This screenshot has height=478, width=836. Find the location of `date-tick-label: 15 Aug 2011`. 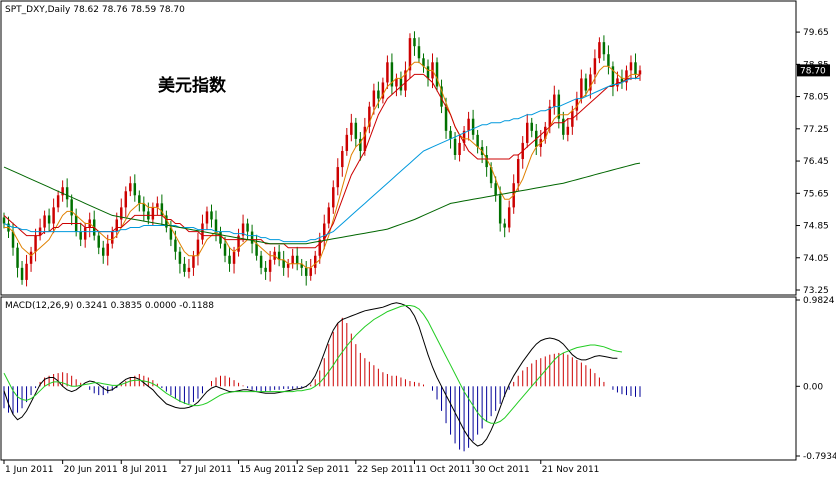

date-tick-label: 15 Aug 2011 is located at coordinates (269, 470).